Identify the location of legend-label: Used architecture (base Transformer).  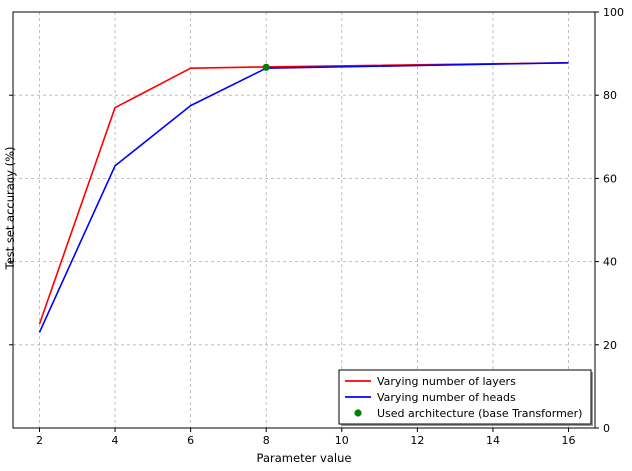
(479, 413).